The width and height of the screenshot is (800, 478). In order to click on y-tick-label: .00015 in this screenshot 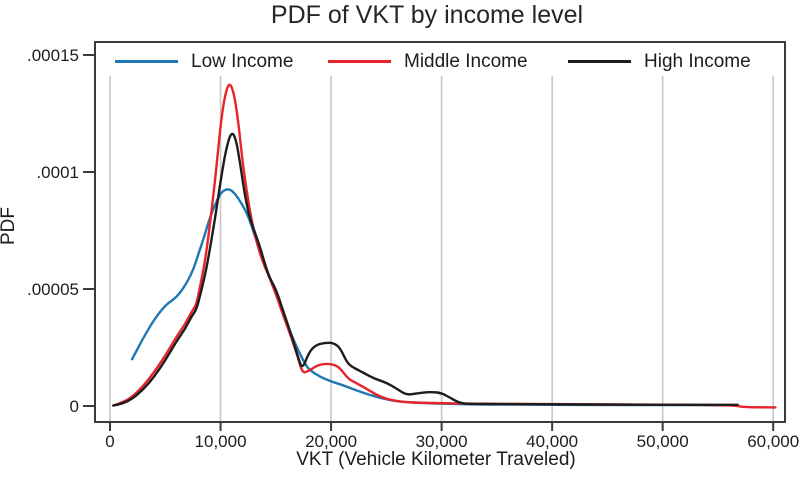, I will do `click(53, 55)`.